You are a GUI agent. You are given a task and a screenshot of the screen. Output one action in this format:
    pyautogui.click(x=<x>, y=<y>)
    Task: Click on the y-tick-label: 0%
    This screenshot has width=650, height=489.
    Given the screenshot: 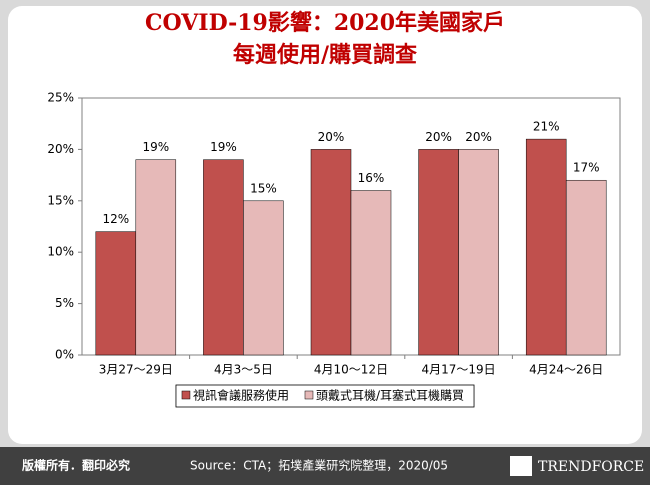 What is the action you would take?
    pyautogui.click(x=64, y=355)
    